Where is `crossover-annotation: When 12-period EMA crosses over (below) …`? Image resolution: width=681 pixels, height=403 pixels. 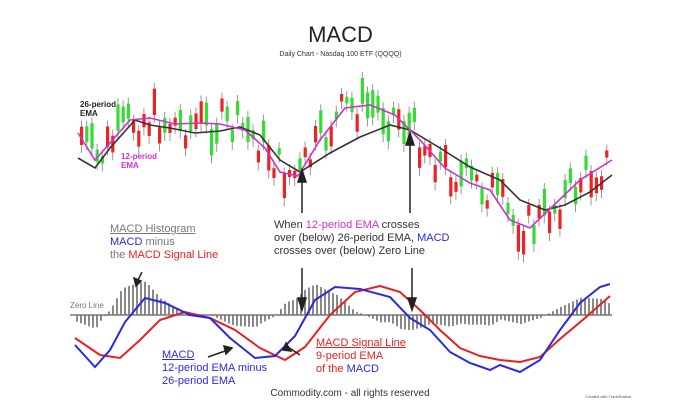
crossover-annotation: When 12-period EMA crosses over (below) … is located at coordinates (362, 238).